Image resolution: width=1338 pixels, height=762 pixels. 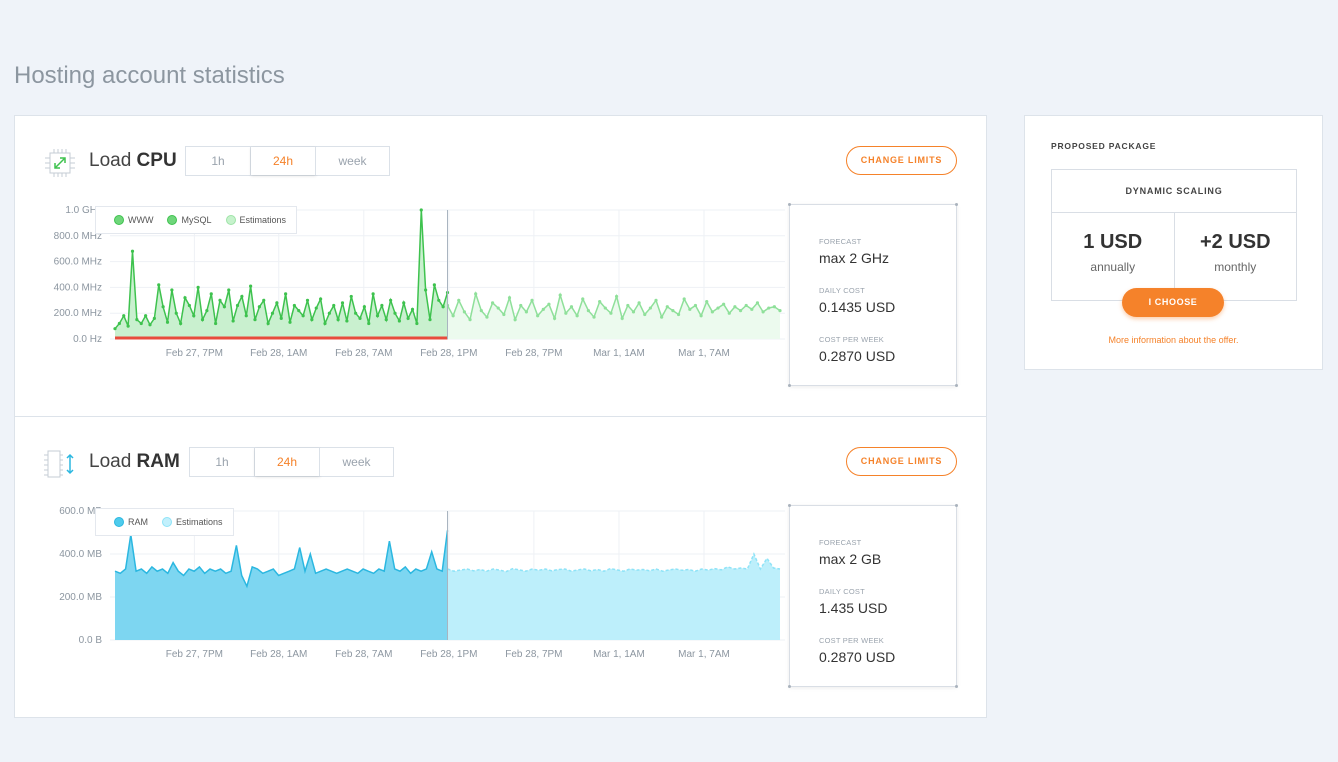 What do you see at coordinates (533, 654) in the screenshot?
I see `x-tick-label: Feb 28, 7PM` at bounding box center [533, 654].